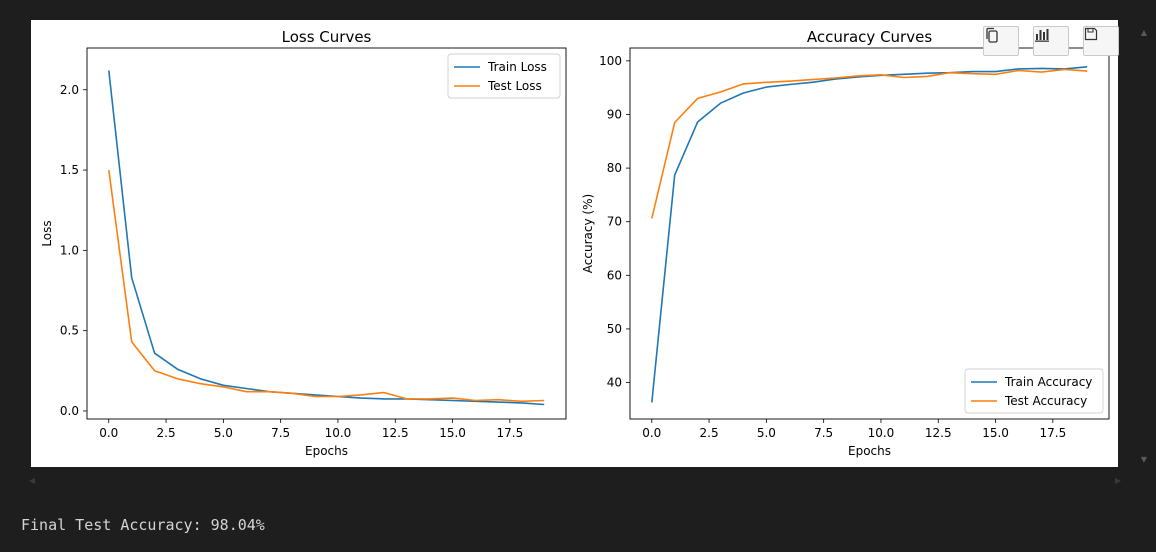  What do you see at coordinates (327, 37) in the screenshot?
I see `chart-title: Loss Curves` at bounding box center [327, 37].